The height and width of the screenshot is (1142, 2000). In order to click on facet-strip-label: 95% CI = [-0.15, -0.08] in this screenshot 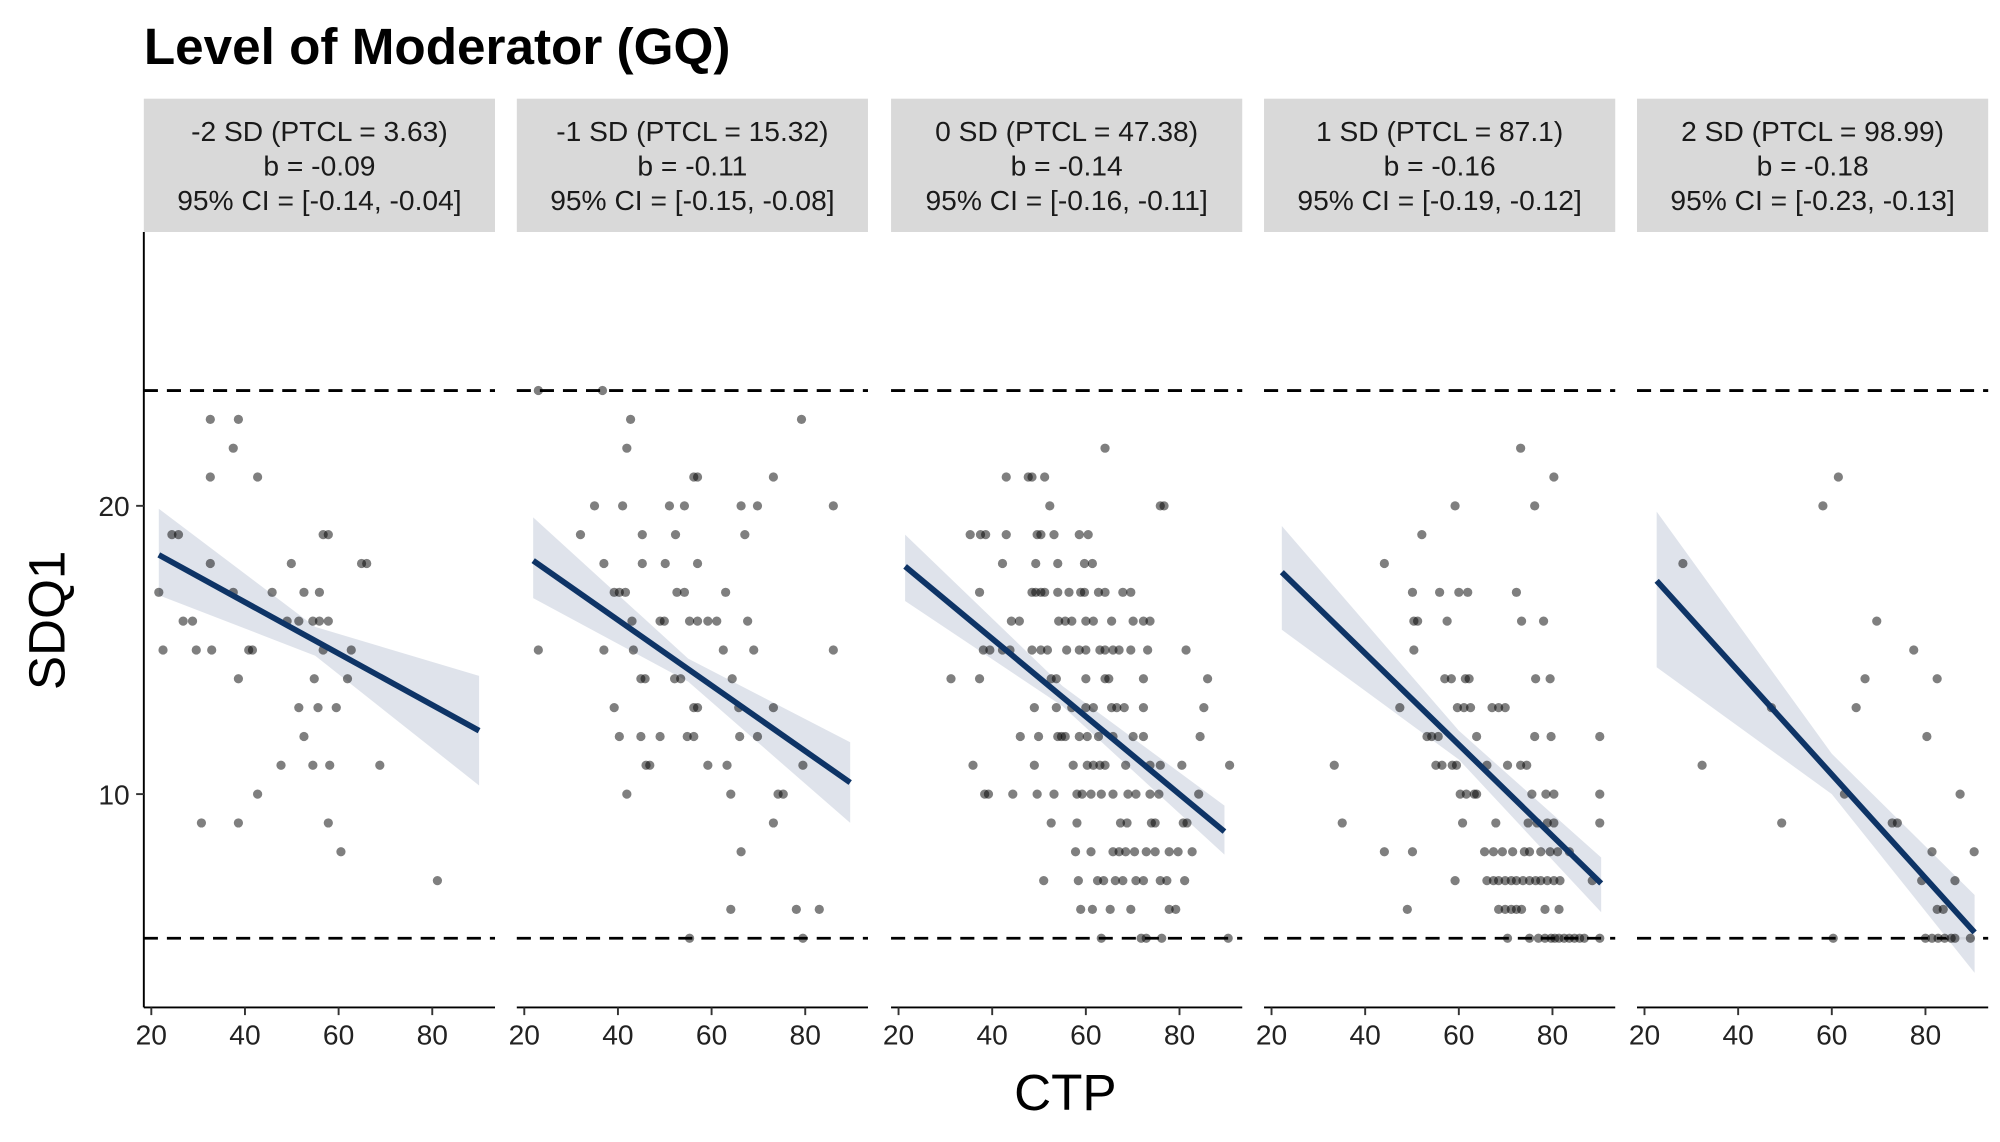, I will do `click(692, 200)`.